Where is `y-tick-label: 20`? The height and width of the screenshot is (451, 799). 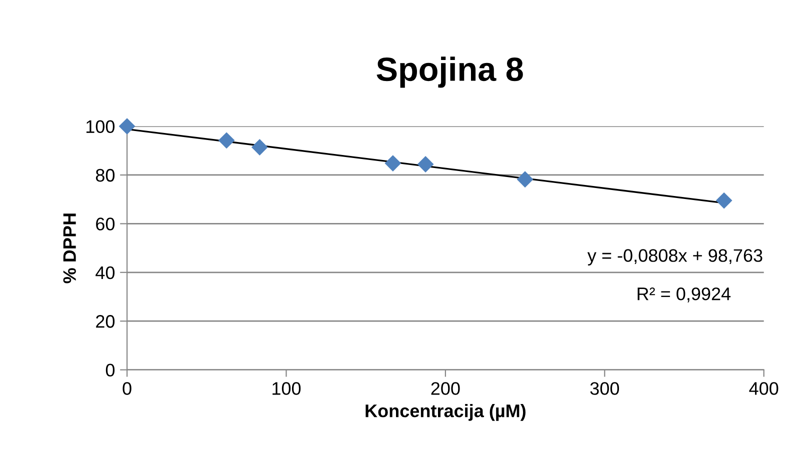 y-tick-label: 20 is located at coordinates (105, 321).